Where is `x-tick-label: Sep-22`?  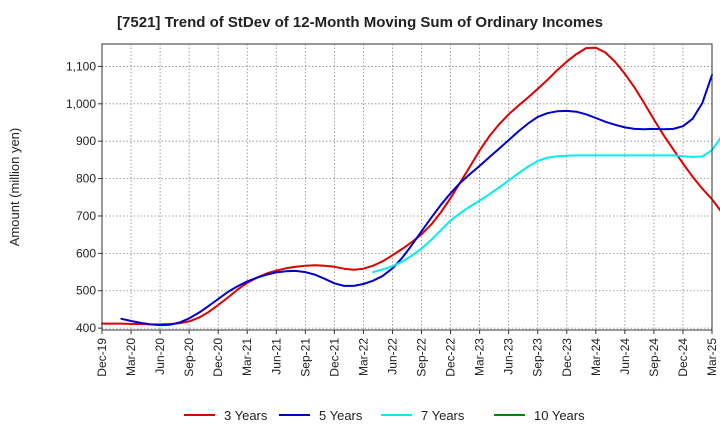
x-tick-label: Sep-22 is located at coordinates (422, 357).